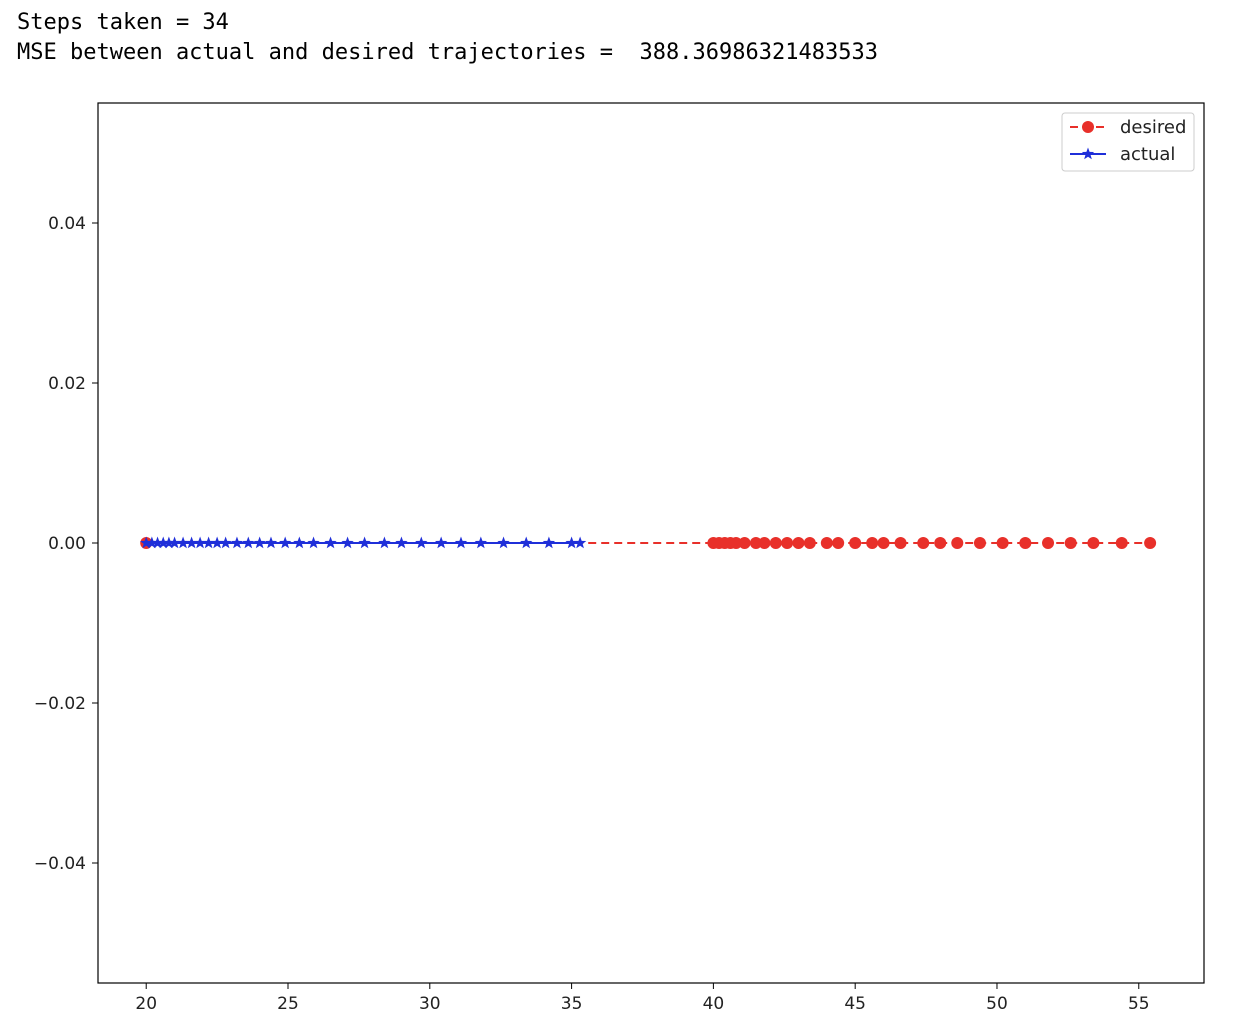  I want to click on legend-box, so click(1128, 142).